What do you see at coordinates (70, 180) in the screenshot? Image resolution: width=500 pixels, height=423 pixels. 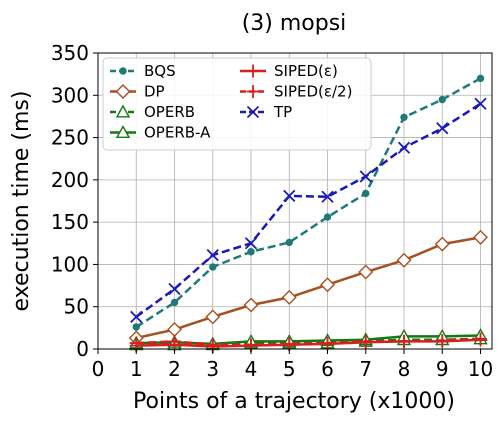 I see `y-tick-label: 200` at bounding box center [70, 180].